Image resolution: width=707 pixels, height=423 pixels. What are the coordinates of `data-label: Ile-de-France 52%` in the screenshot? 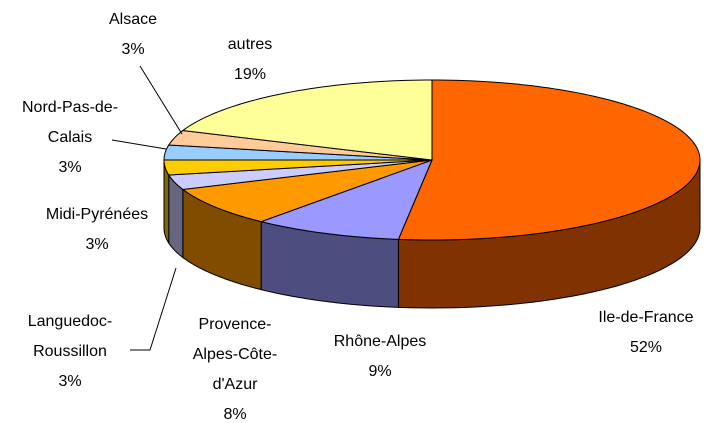 It's located at (646, 333).